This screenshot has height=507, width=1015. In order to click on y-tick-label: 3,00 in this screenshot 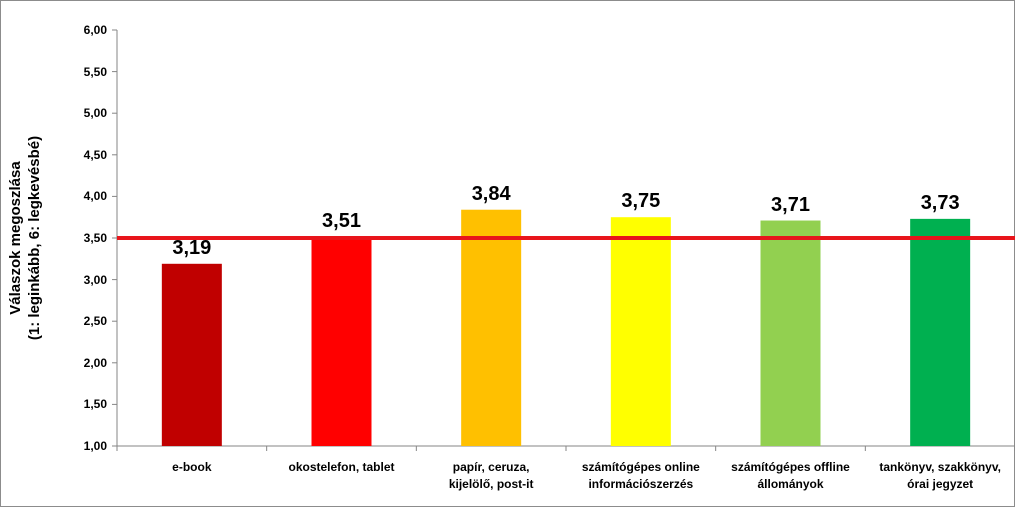, I will do `click(95, 279)`.